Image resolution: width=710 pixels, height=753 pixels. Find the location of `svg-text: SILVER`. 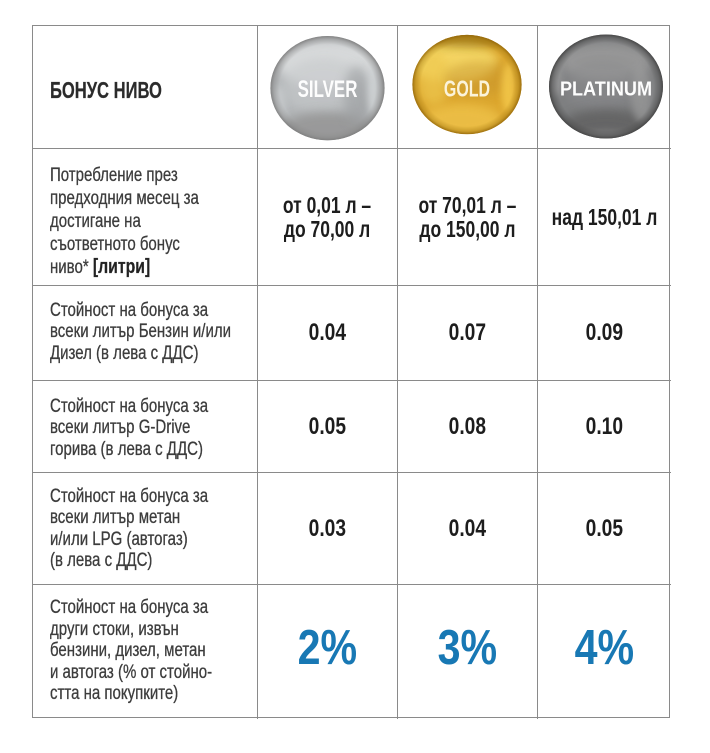

svg-text: SILVER is located at coordinates (328, 89).